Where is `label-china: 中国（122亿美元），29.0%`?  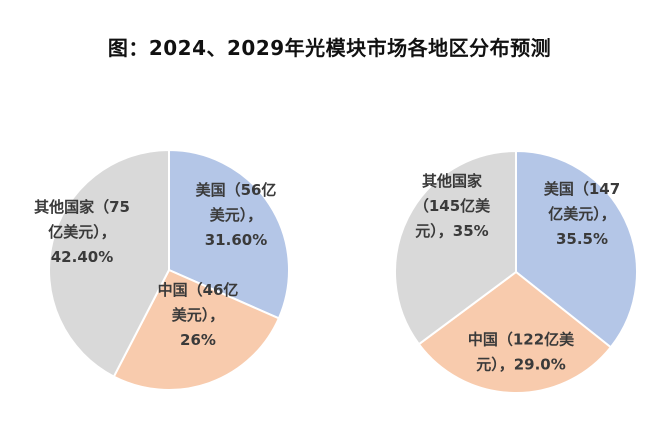 label-china: 中国（122亿美元），29.0% is located at coordinates (521, 352).